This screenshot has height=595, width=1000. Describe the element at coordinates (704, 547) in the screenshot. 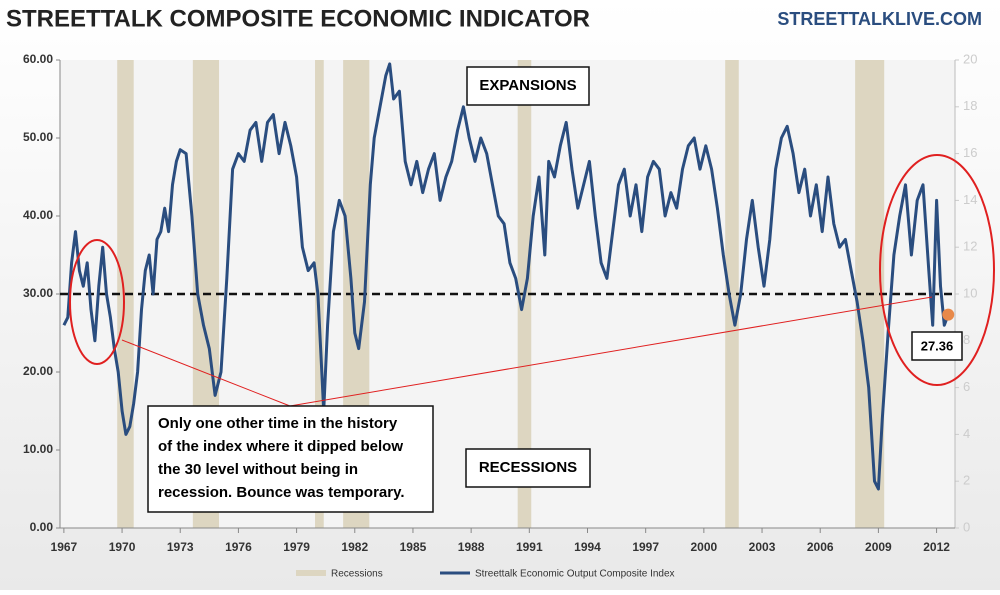

I see `x-tick-label: 2000` at that location.